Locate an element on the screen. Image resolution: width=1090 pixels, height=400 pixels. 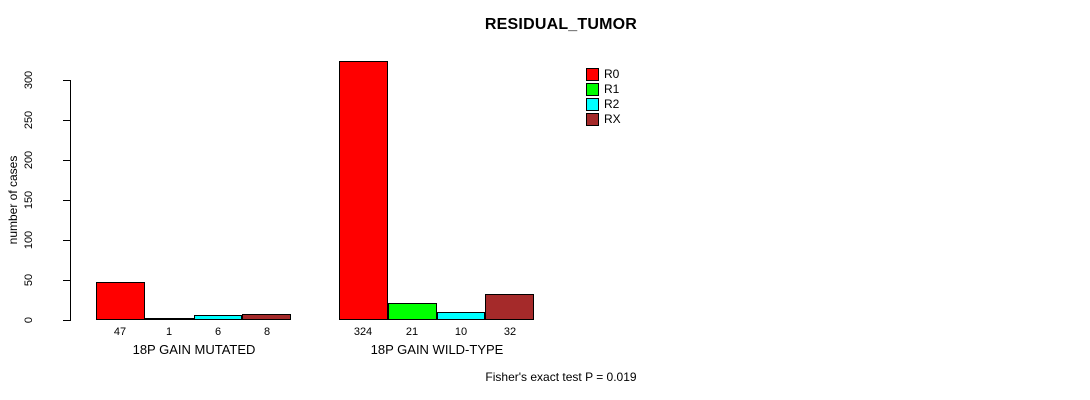
bar-value-label: 21 is located at coordinates (412, 332).